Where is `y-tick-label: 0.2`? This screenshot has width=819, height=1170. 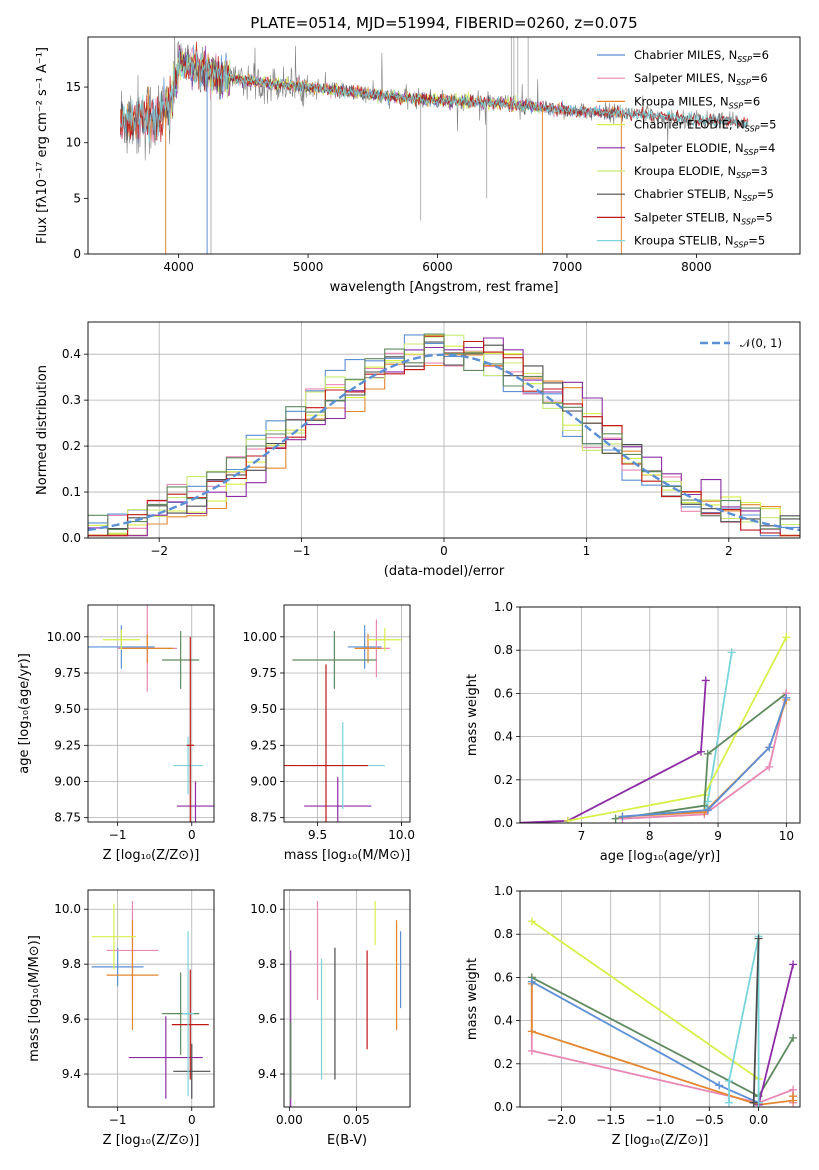
y-tick-label: 0.2 is located at coordinates (503, 1064).